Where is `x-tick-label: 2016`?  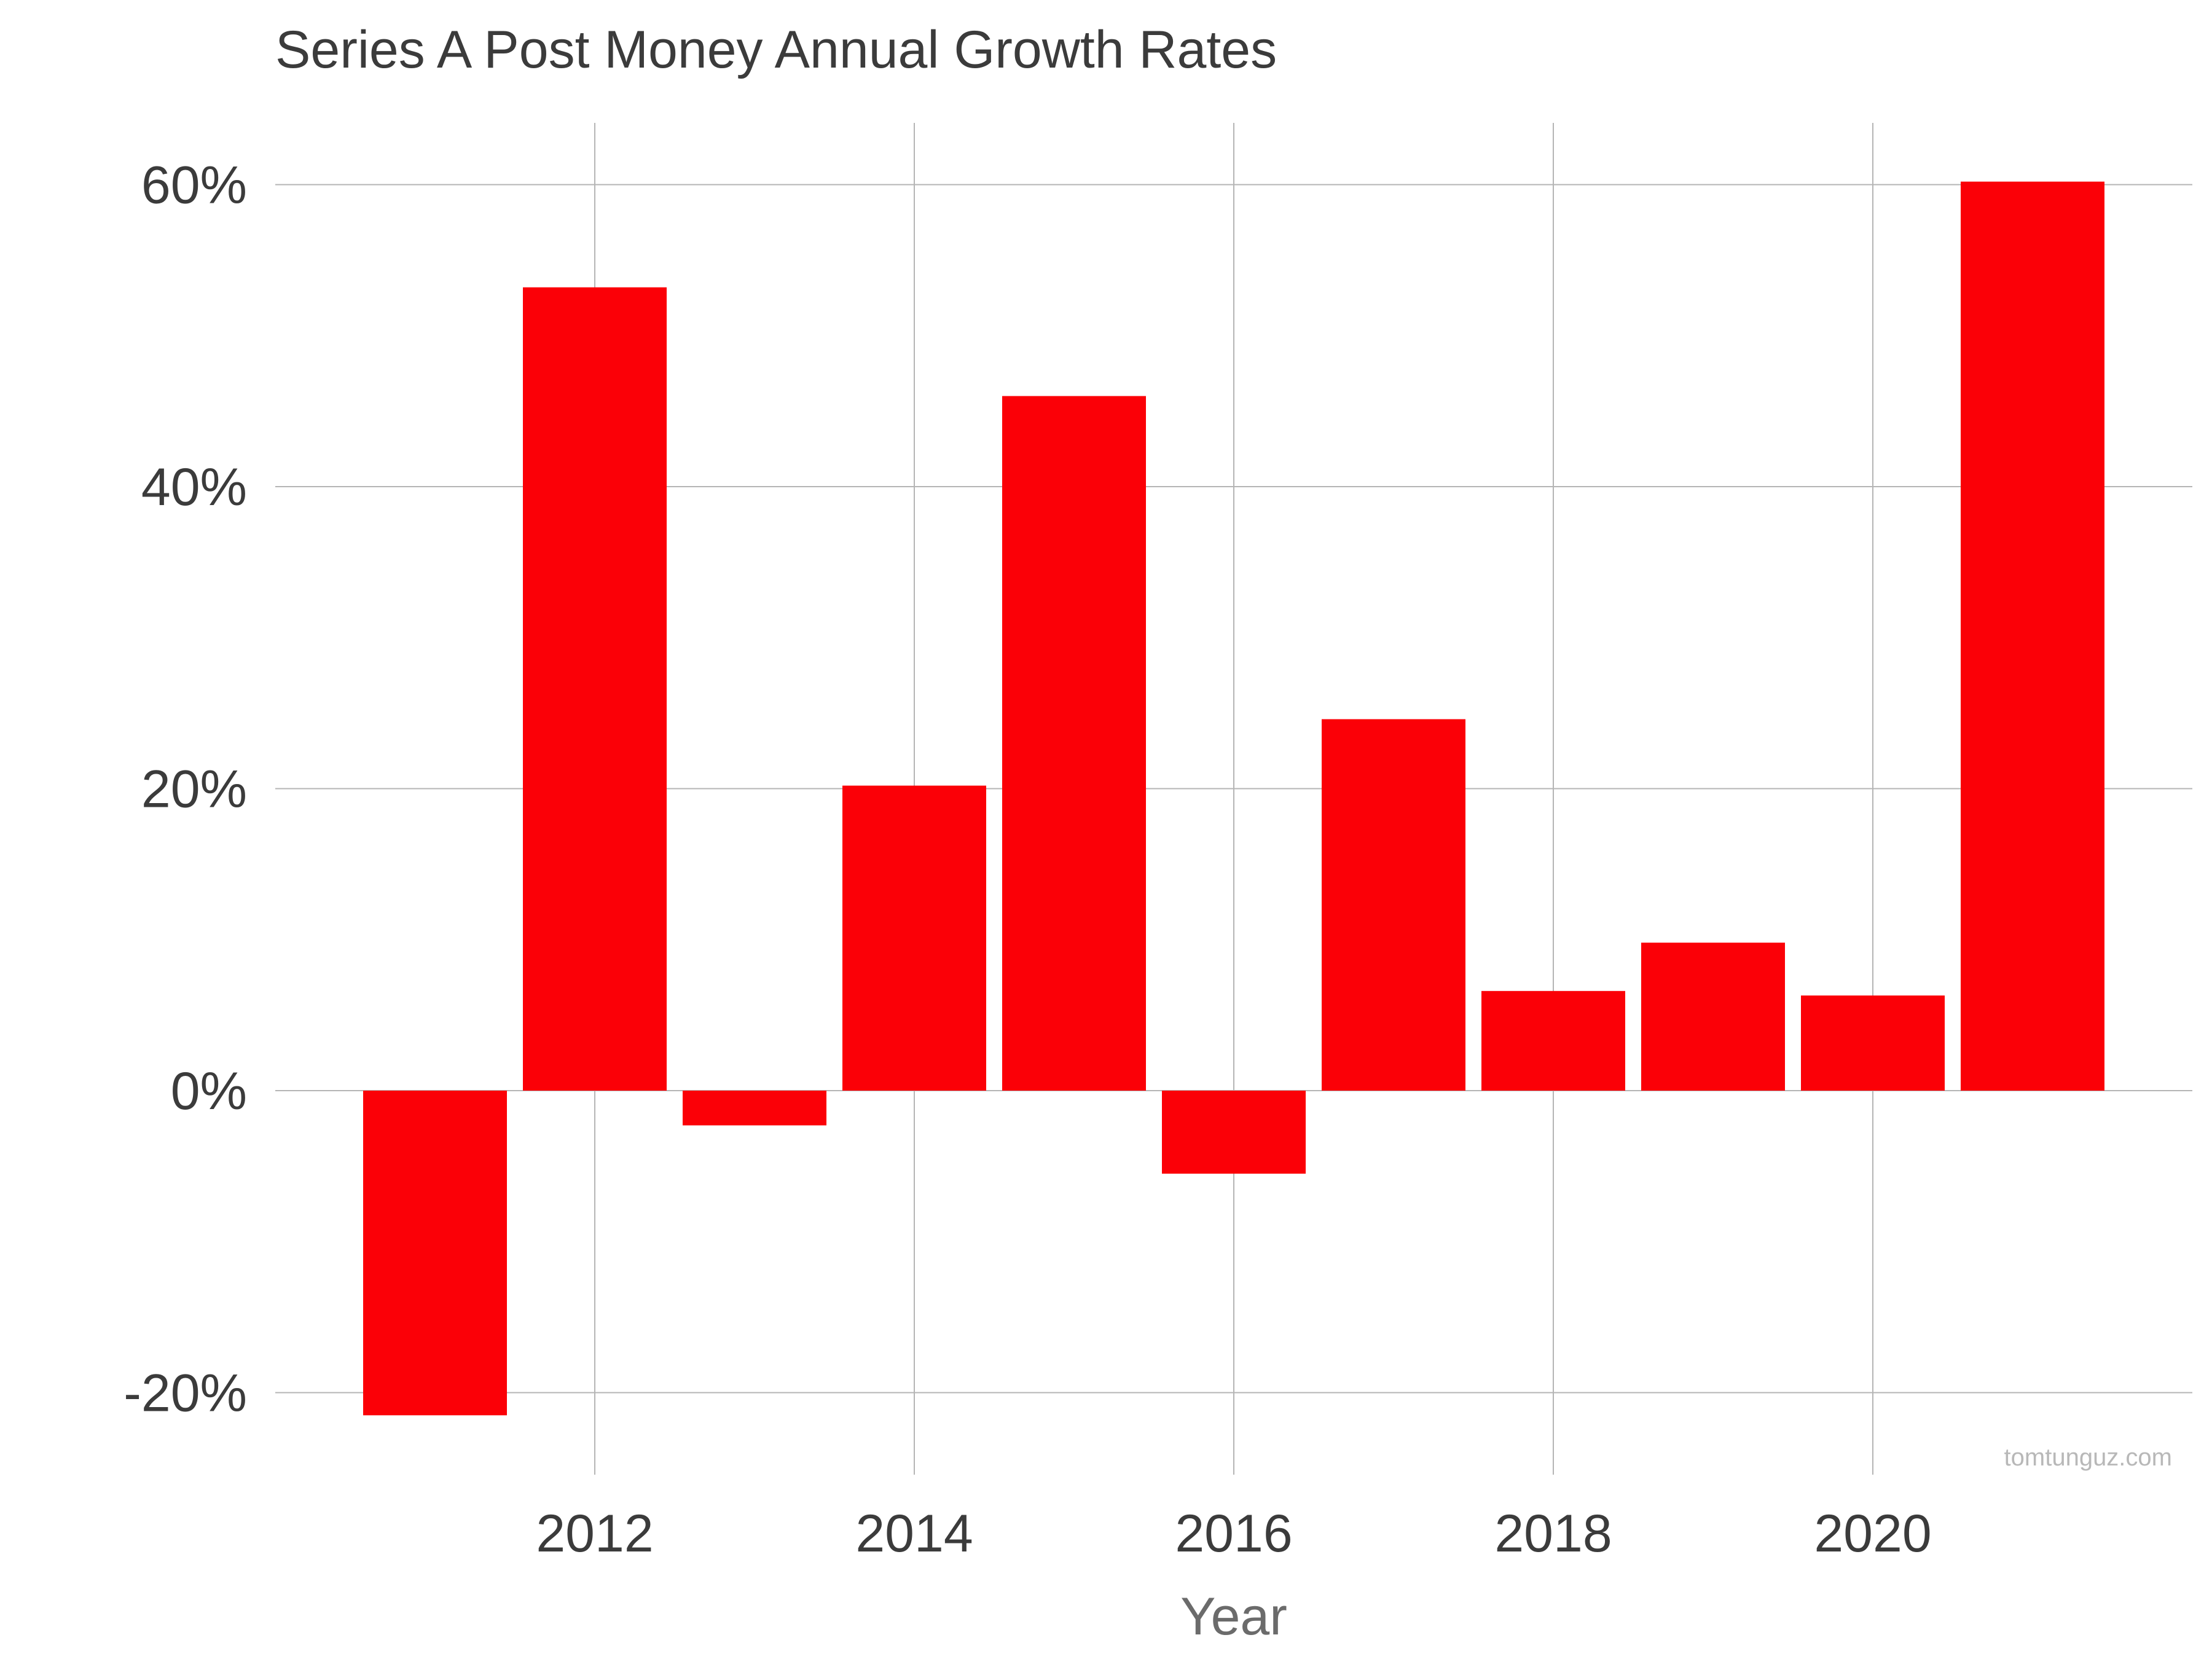
x-tick-label: 2016 is located at coordinates (1233, 1533).